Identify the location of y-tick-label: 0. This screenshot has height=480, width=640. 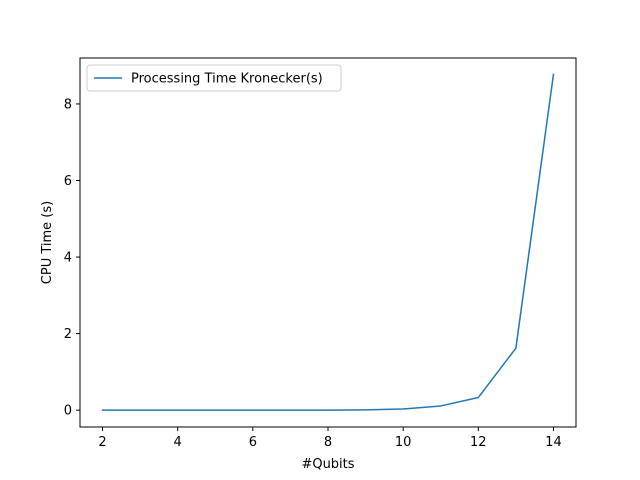
(68, 411).